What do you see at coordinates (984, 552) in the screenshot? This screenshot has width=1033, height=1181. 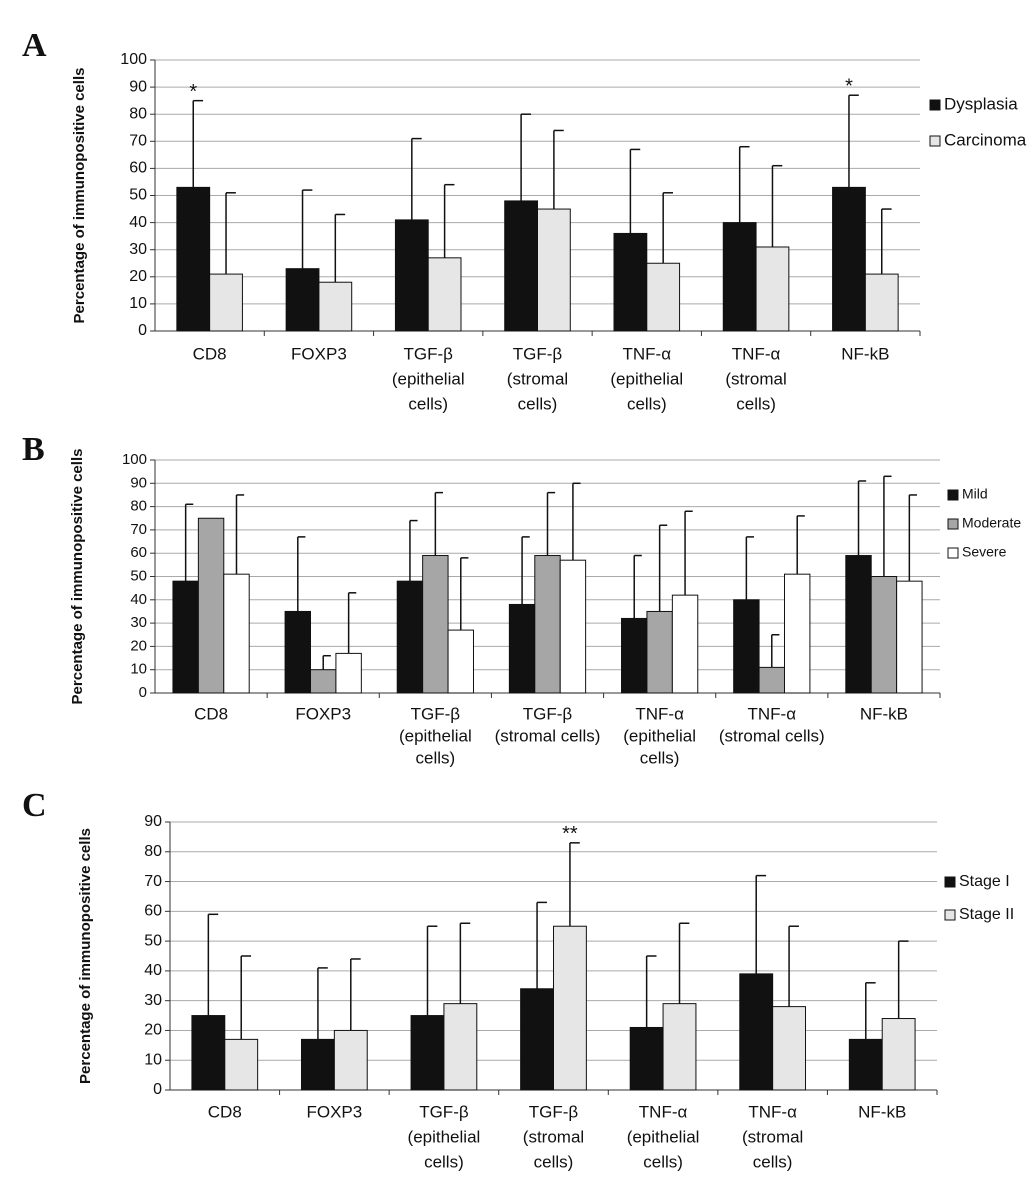 I see `legend-label: Severe` at bounding box center [984, 552].